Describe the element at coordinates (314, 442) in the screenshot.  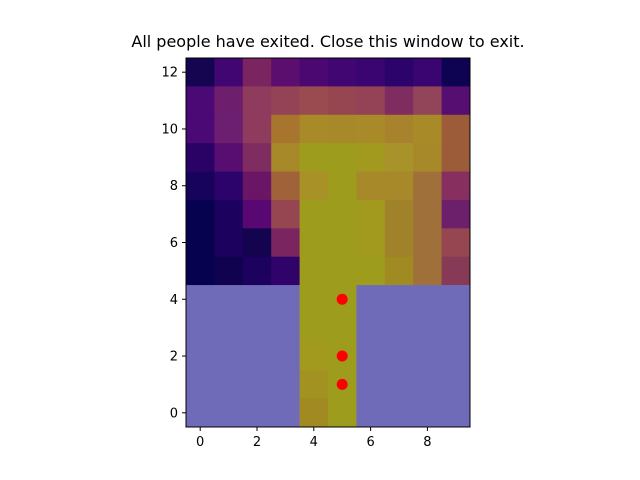
I see `x-tick-label: 4` at that location.